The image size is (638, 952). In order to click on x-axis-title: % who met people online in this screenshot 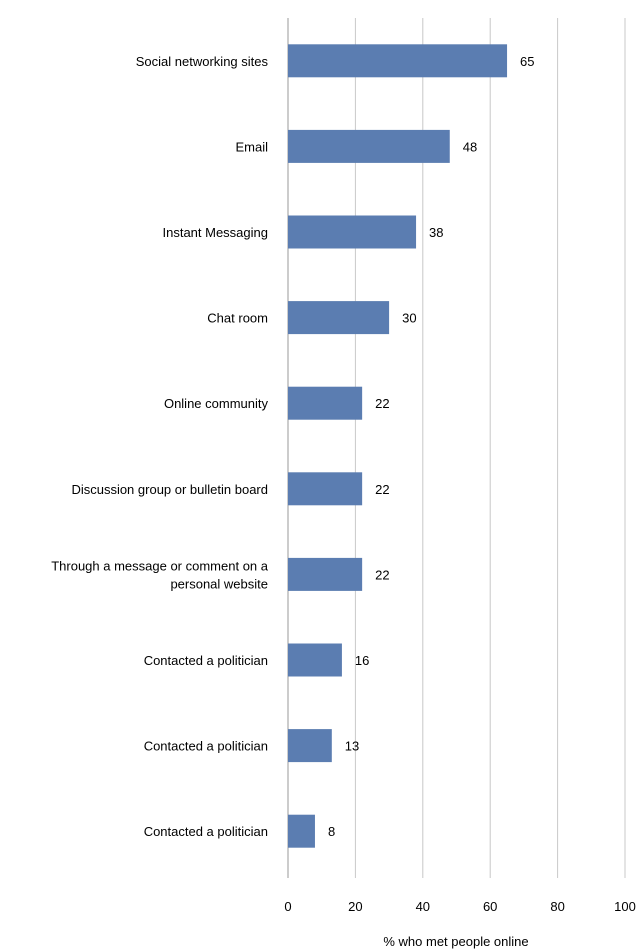, I will do `click(455, 941)`.